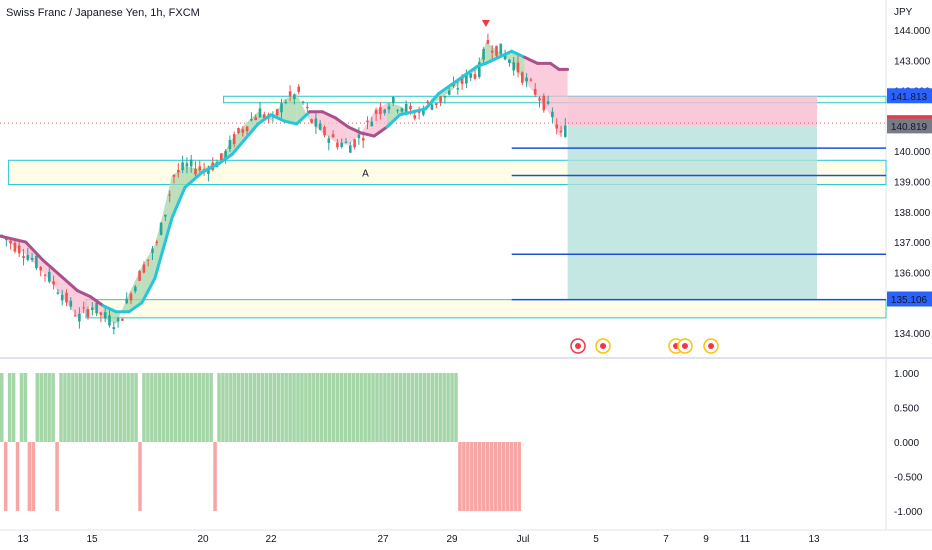  Describe the element at coordinates (909, 127) in the screenshot. I see `price-tag-label: 140.819` at that location.